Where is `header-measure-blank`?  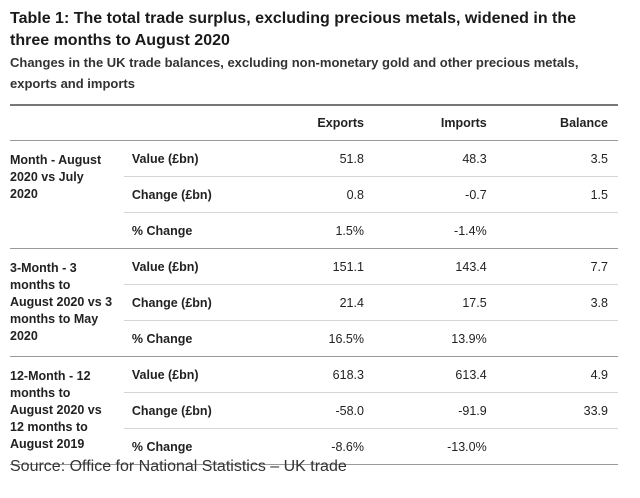
header-measure-blank is located at coordinates (184, 122).